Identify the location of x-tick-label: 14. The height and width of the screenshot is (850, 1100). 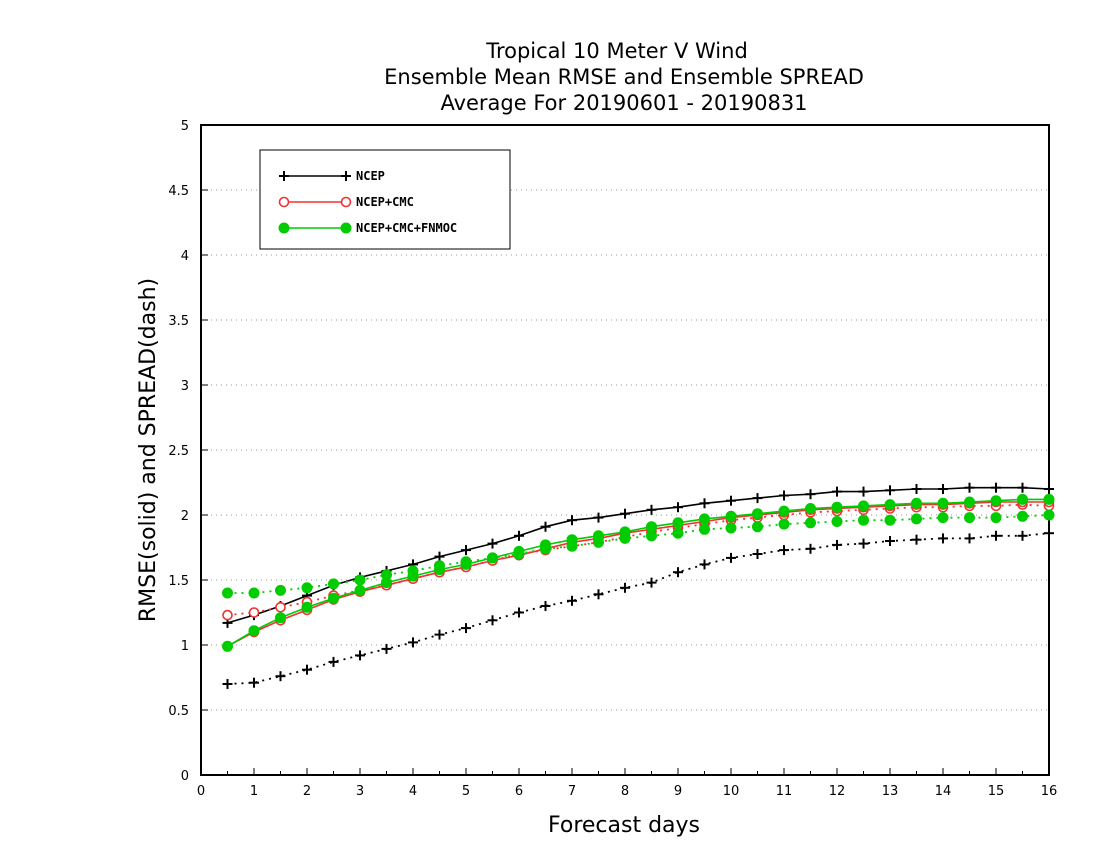
(943, 791).